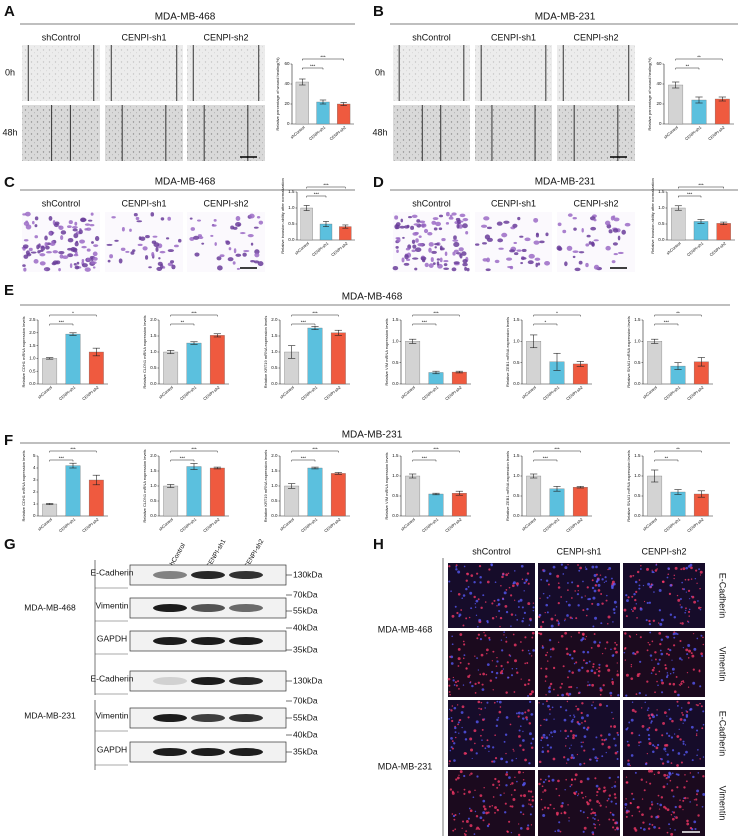 This screenshot has height=839, width=744. What do you see at coordinates (34, 515) in the screenshot?
I see `y-tick-label: 0` at bounding box center [34, 515].